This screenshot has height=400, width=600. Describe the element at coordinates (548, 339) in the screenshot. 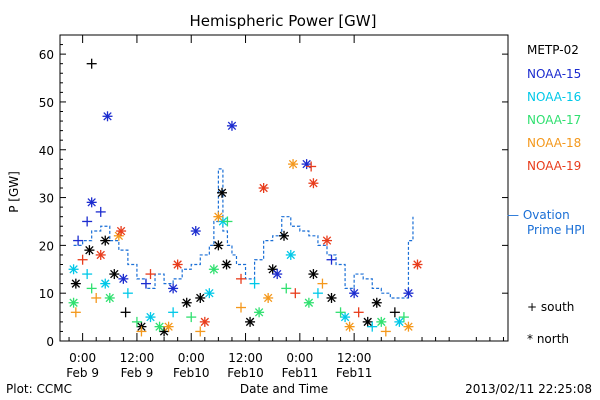

I see `legend-north-marker: * north` at that location.